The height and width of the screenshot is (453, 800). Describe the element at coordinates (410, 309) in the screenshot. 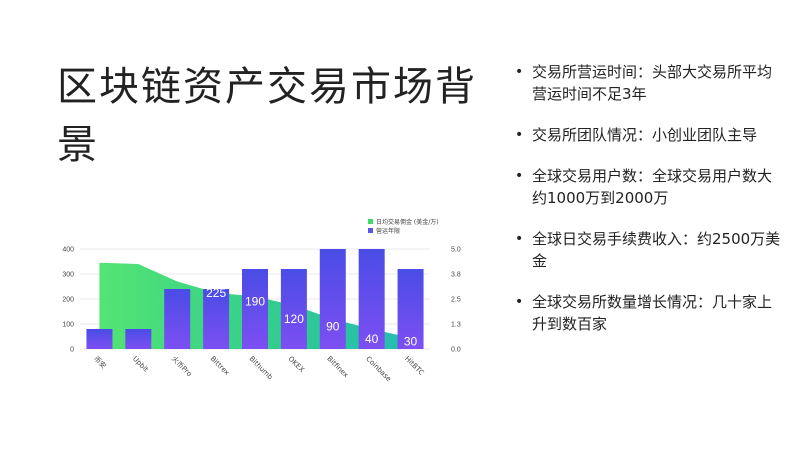

I see `bar-HitBTC` at that location.